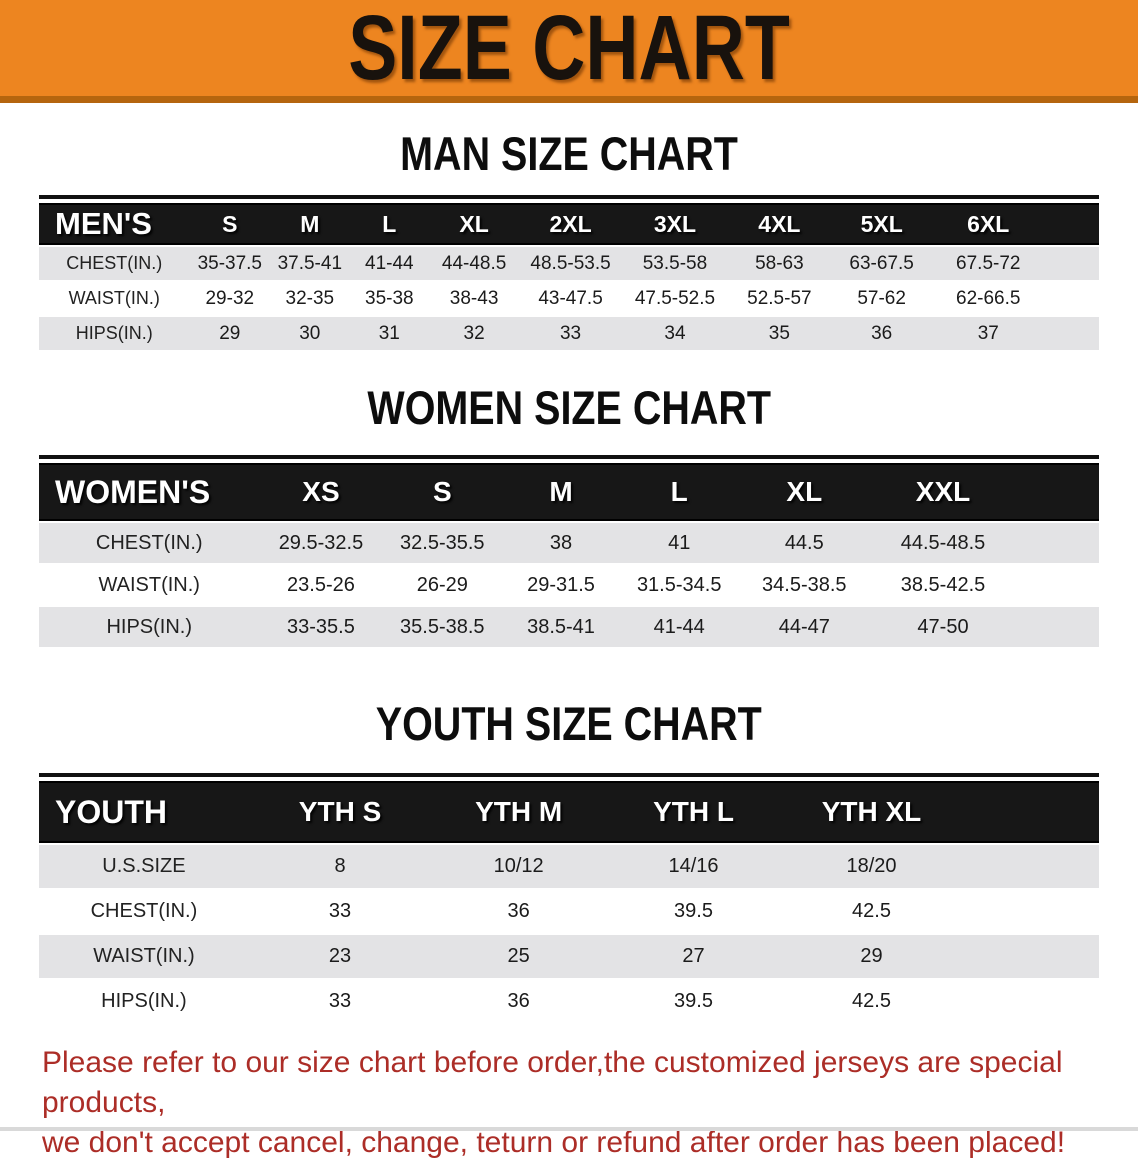  I want to click on banner-title: SIZE CHART, so click(569, 49).